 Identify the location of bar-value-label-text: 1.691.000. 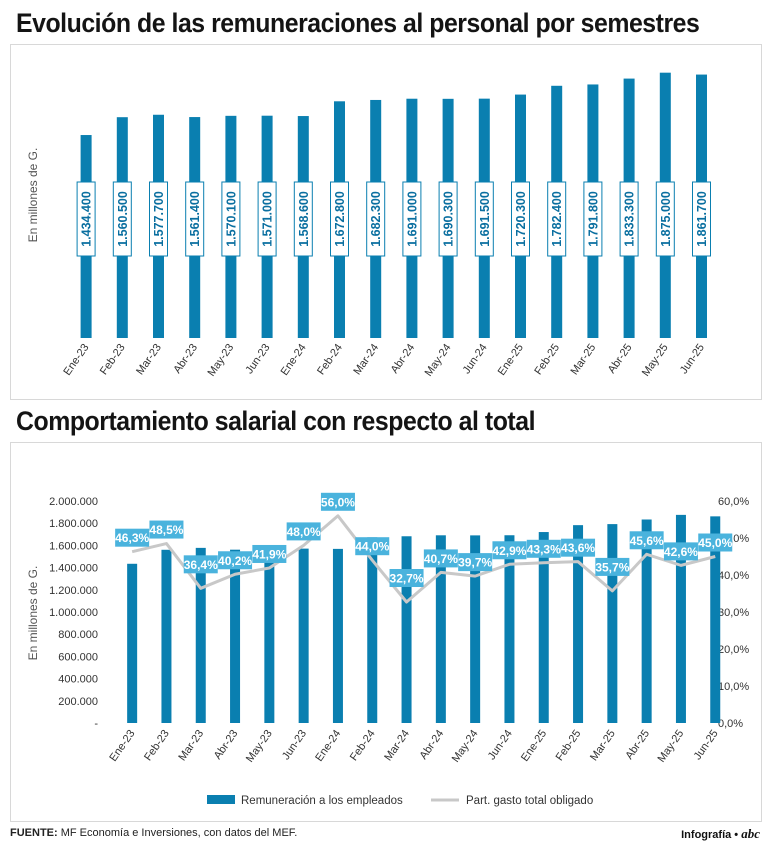
(412, 219).